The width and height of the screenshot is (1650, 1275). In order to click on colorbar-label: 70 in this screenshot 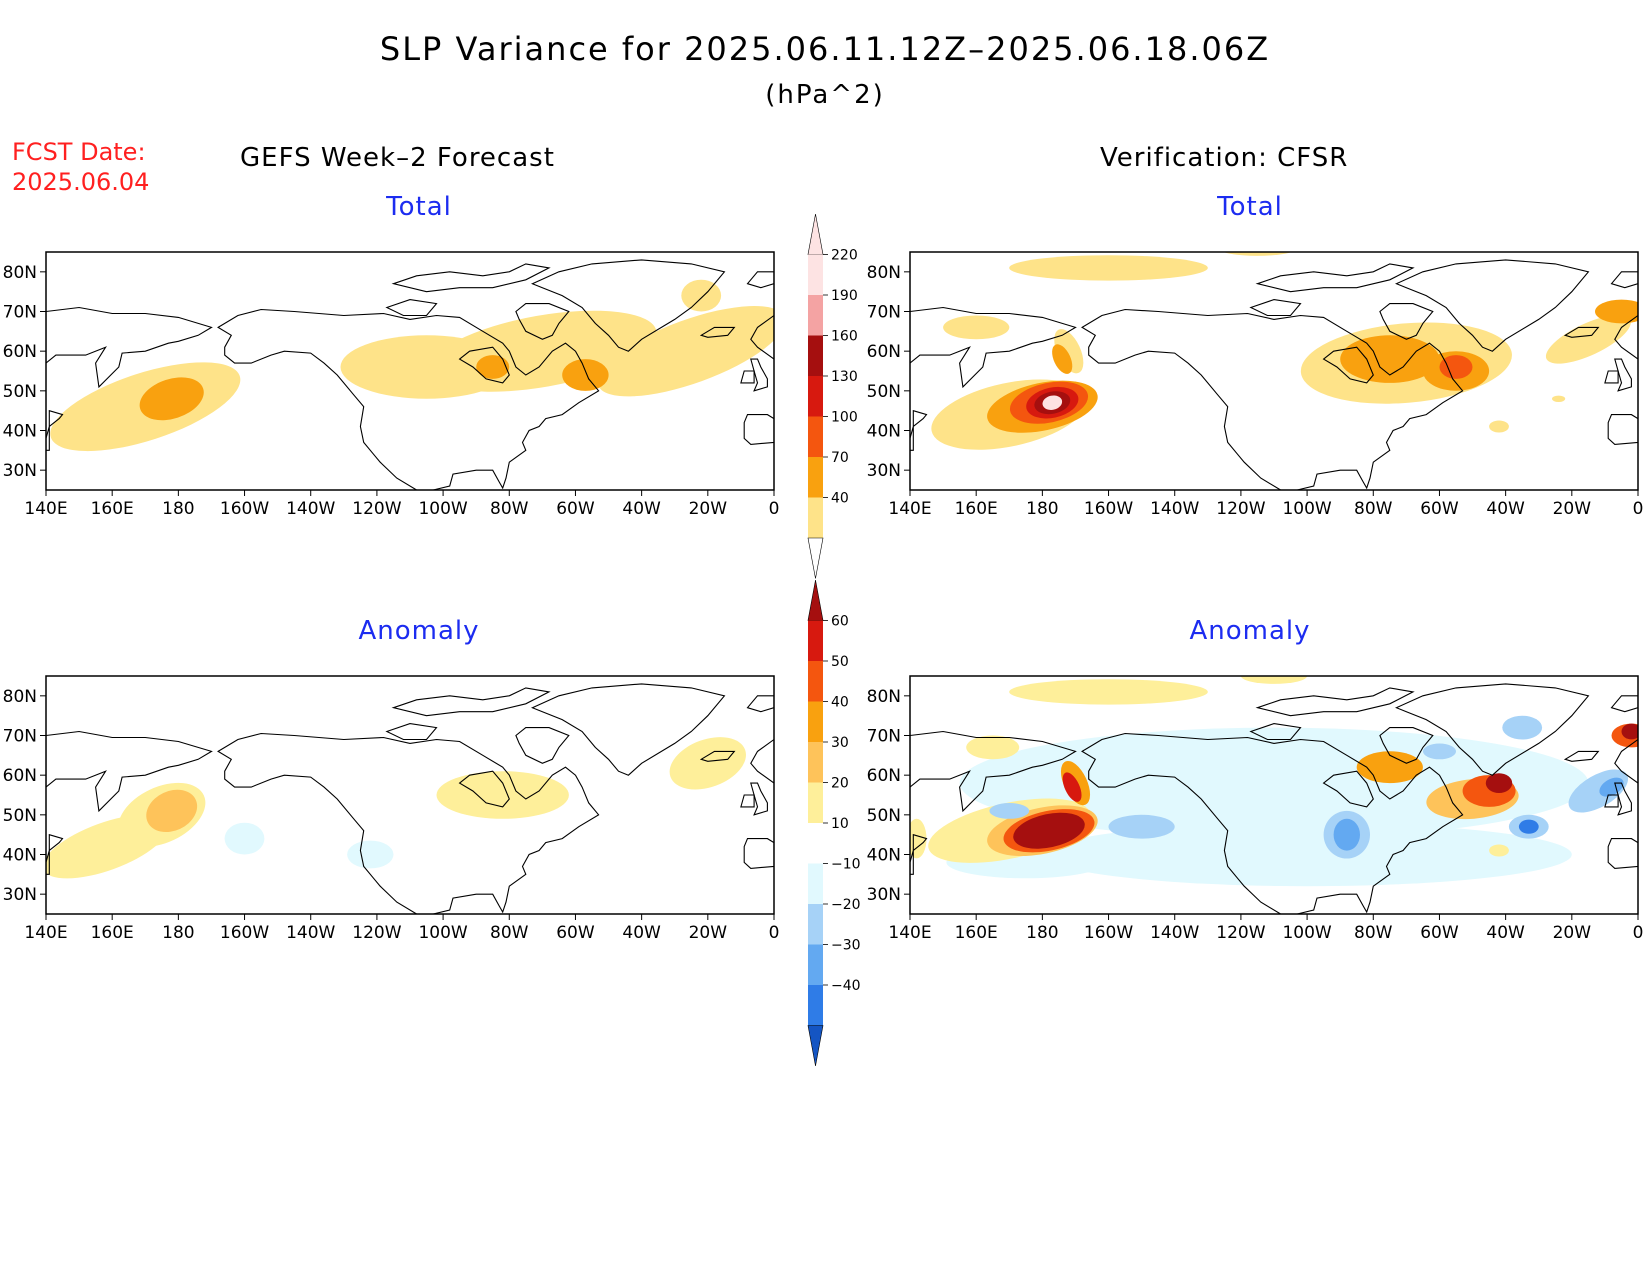, I will do `click(840, 458)`.